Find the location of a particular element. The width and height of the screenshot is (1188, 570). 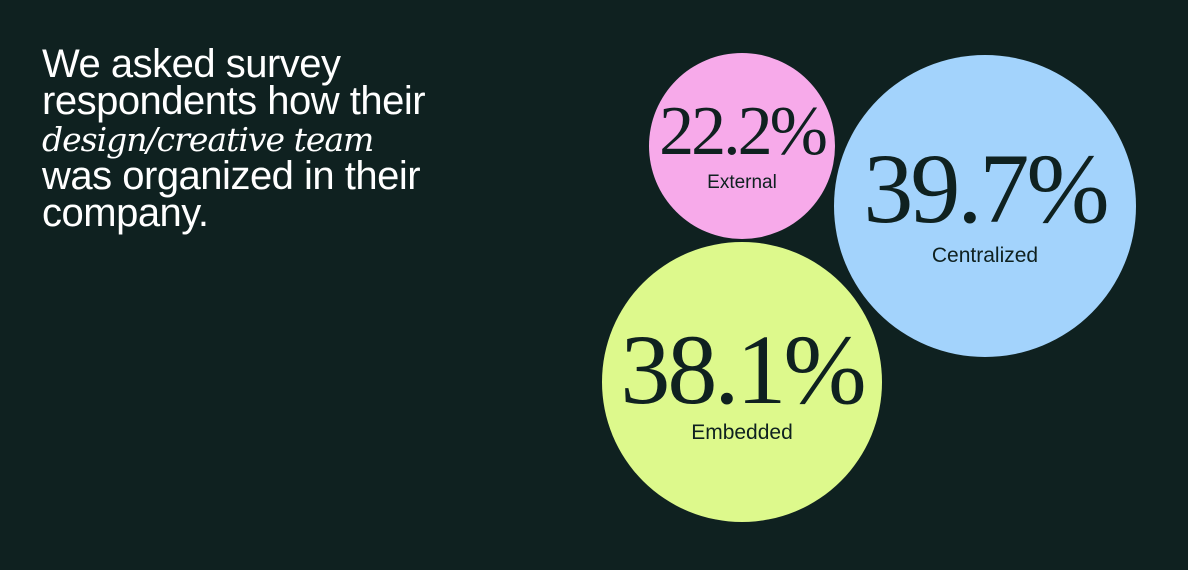

bubble-centralized: 39.7%Centralized is located at coordinates (985, 206).